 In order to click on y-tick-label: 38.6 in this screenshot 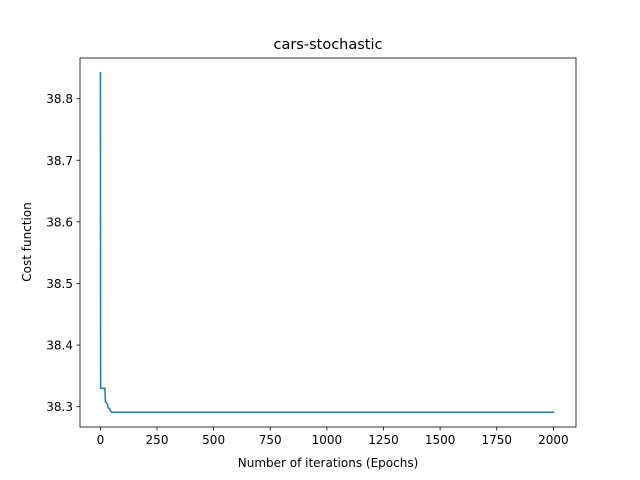, I will do `click(59, 222)`.